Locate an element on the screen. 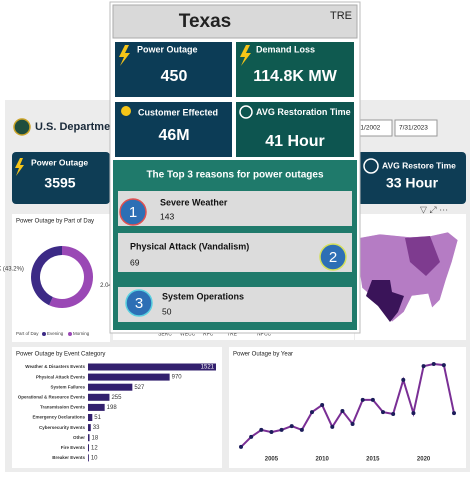 Image resolution: width=474 pixels, height=479 pixels. data-label: 255 is located at coordinates (116, 398).